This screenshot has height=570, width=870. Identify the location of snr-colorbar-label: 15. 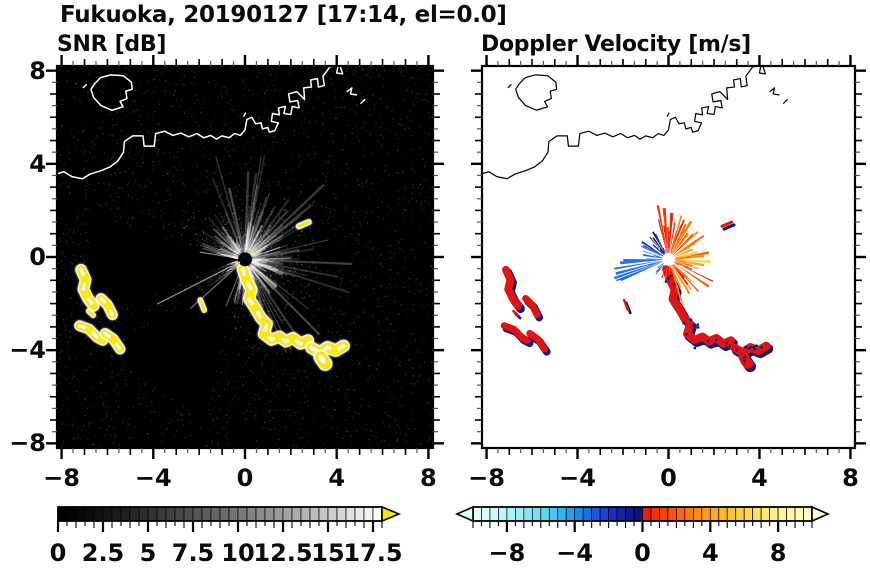
(328, 553).